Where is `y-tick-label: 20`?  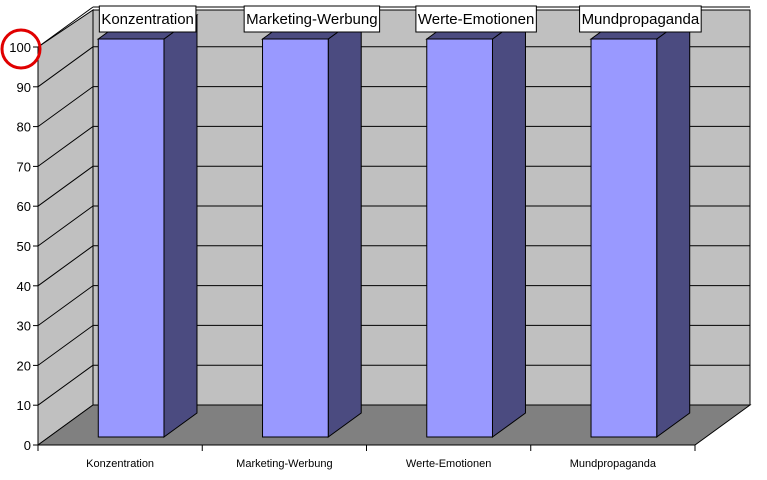
y-tick-label: 20 is located at coordinates (24, 365).